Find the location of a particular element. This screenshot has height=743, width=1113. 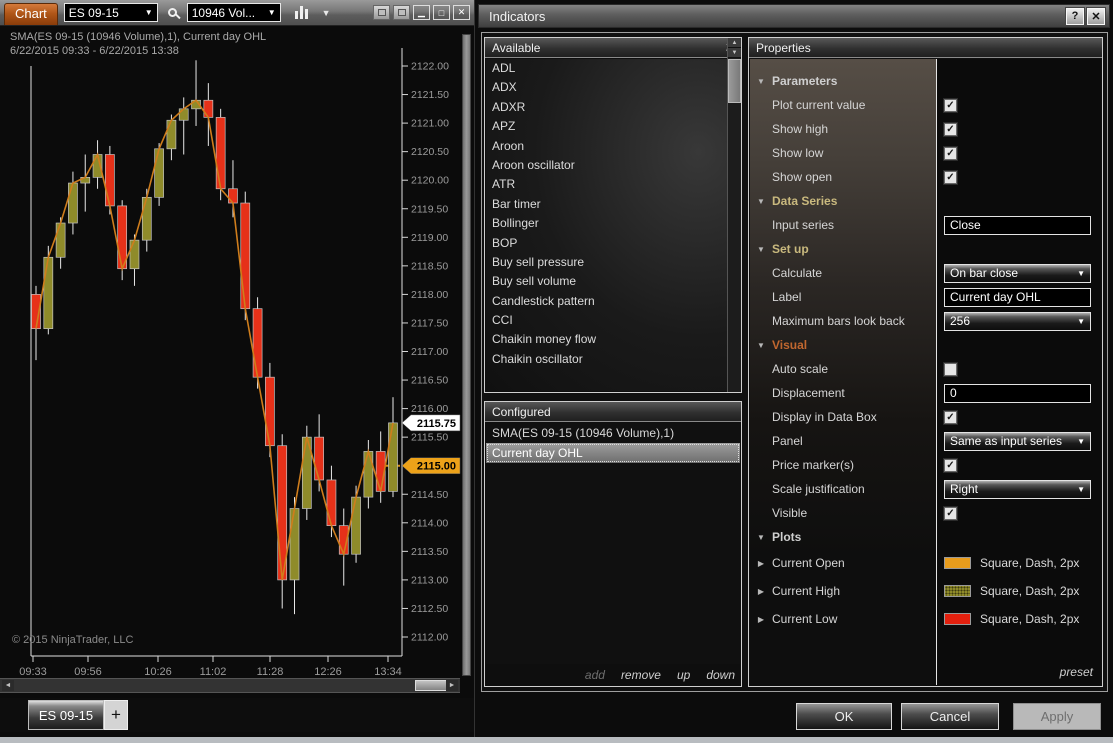

property-row-parameters: ▼ Parameters is located at coordinates (925, 81).